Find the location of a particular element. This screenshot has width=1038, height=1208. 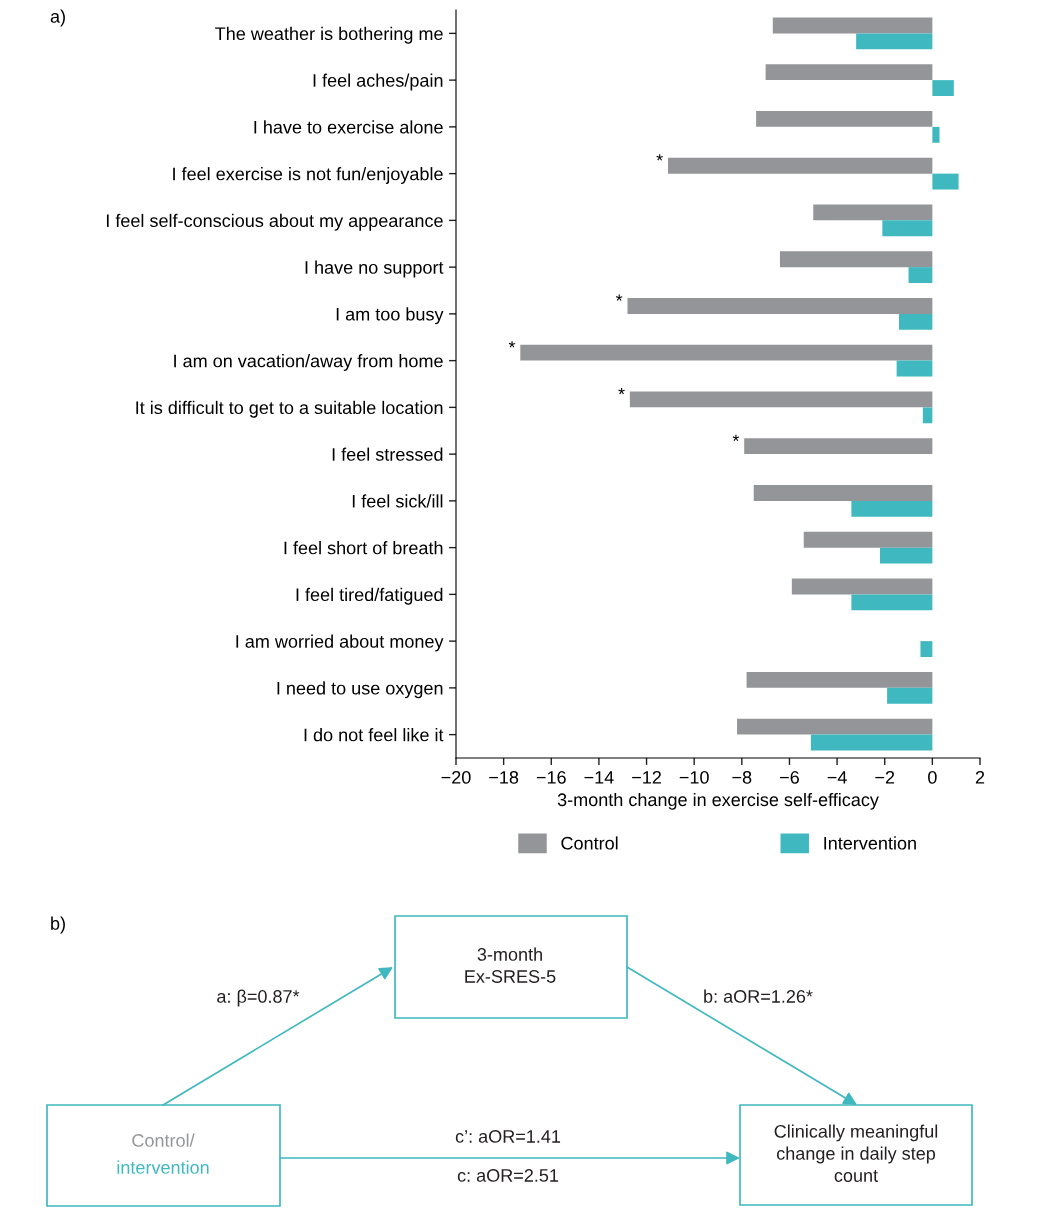

y-tick-label: I feel tired/fatigued is located at coordinates (369, 596).